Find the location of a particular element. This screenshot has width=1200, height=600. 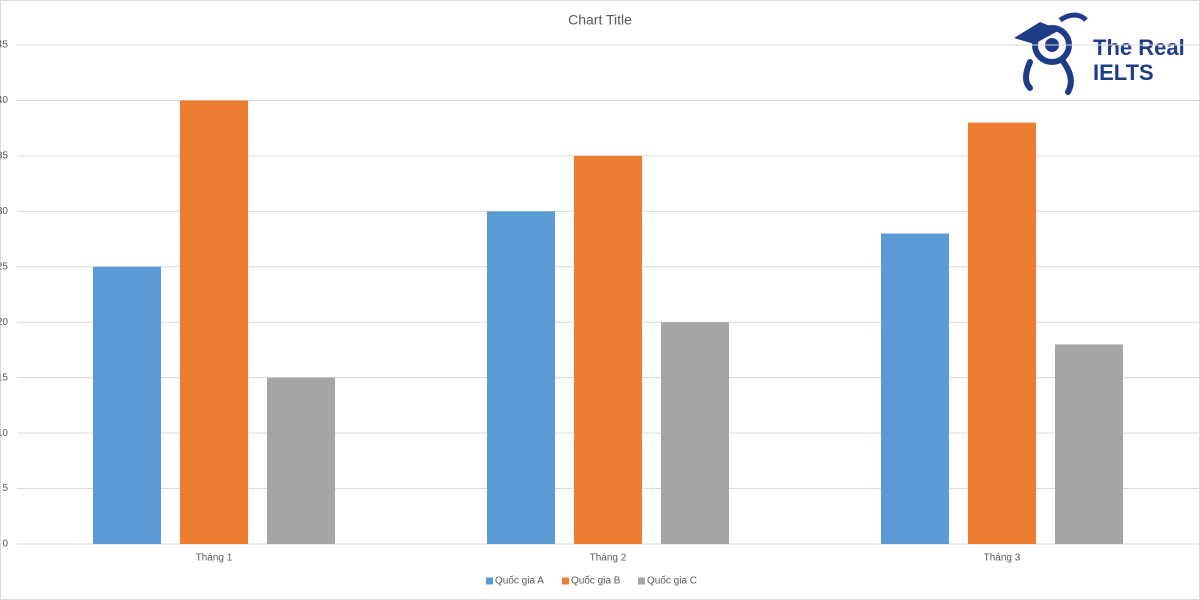

x-tick-label: Tháng 2 is located at coordinates (608, 558).